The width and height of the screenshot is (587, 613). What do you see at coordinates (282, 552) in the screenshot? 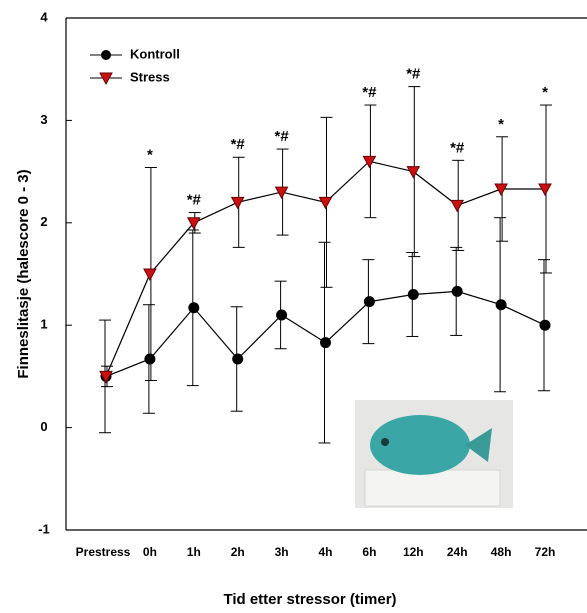
I see `x-tick-label: 3h` at bounding box center [282, 552].